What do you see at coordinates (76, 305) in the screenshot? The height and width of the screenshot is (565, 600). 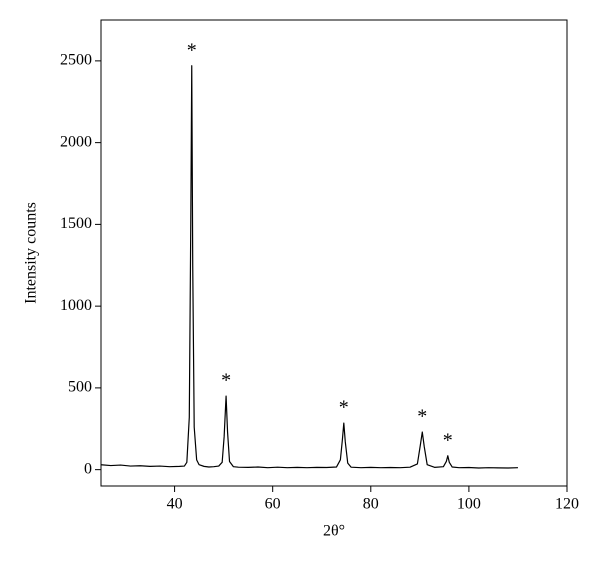 I see `y-tick-label: 1000` at bounding box center [76, 305].